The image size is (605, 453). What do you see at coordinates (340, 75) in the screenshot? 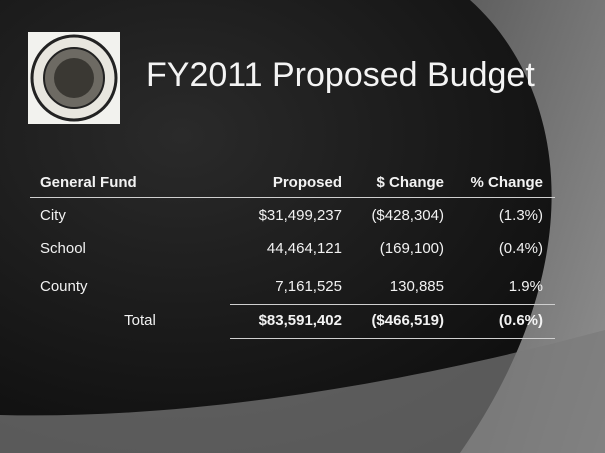
I see `slide-title: FY2011 Proposed Budget` at bounding box center [340, 75].